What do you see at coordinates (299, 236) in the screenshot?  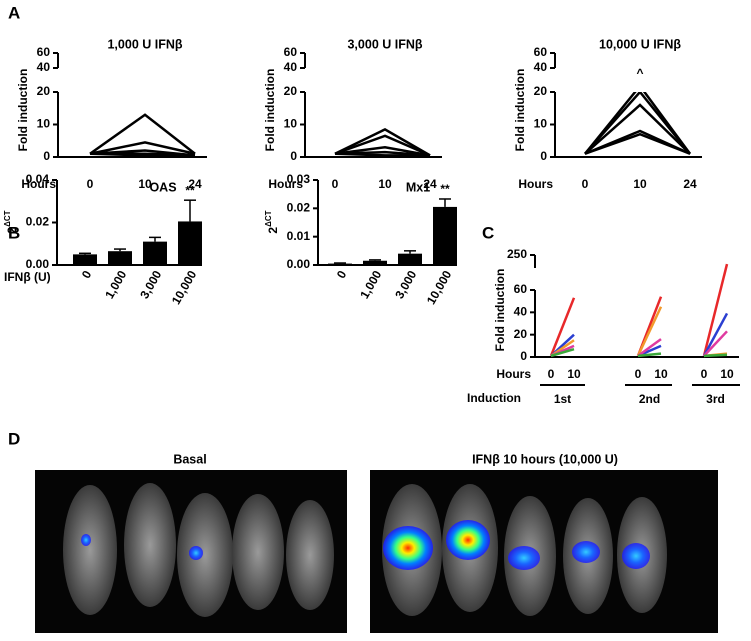 I see `y-tick-label: 0.01` at bounding box center [299, 236].